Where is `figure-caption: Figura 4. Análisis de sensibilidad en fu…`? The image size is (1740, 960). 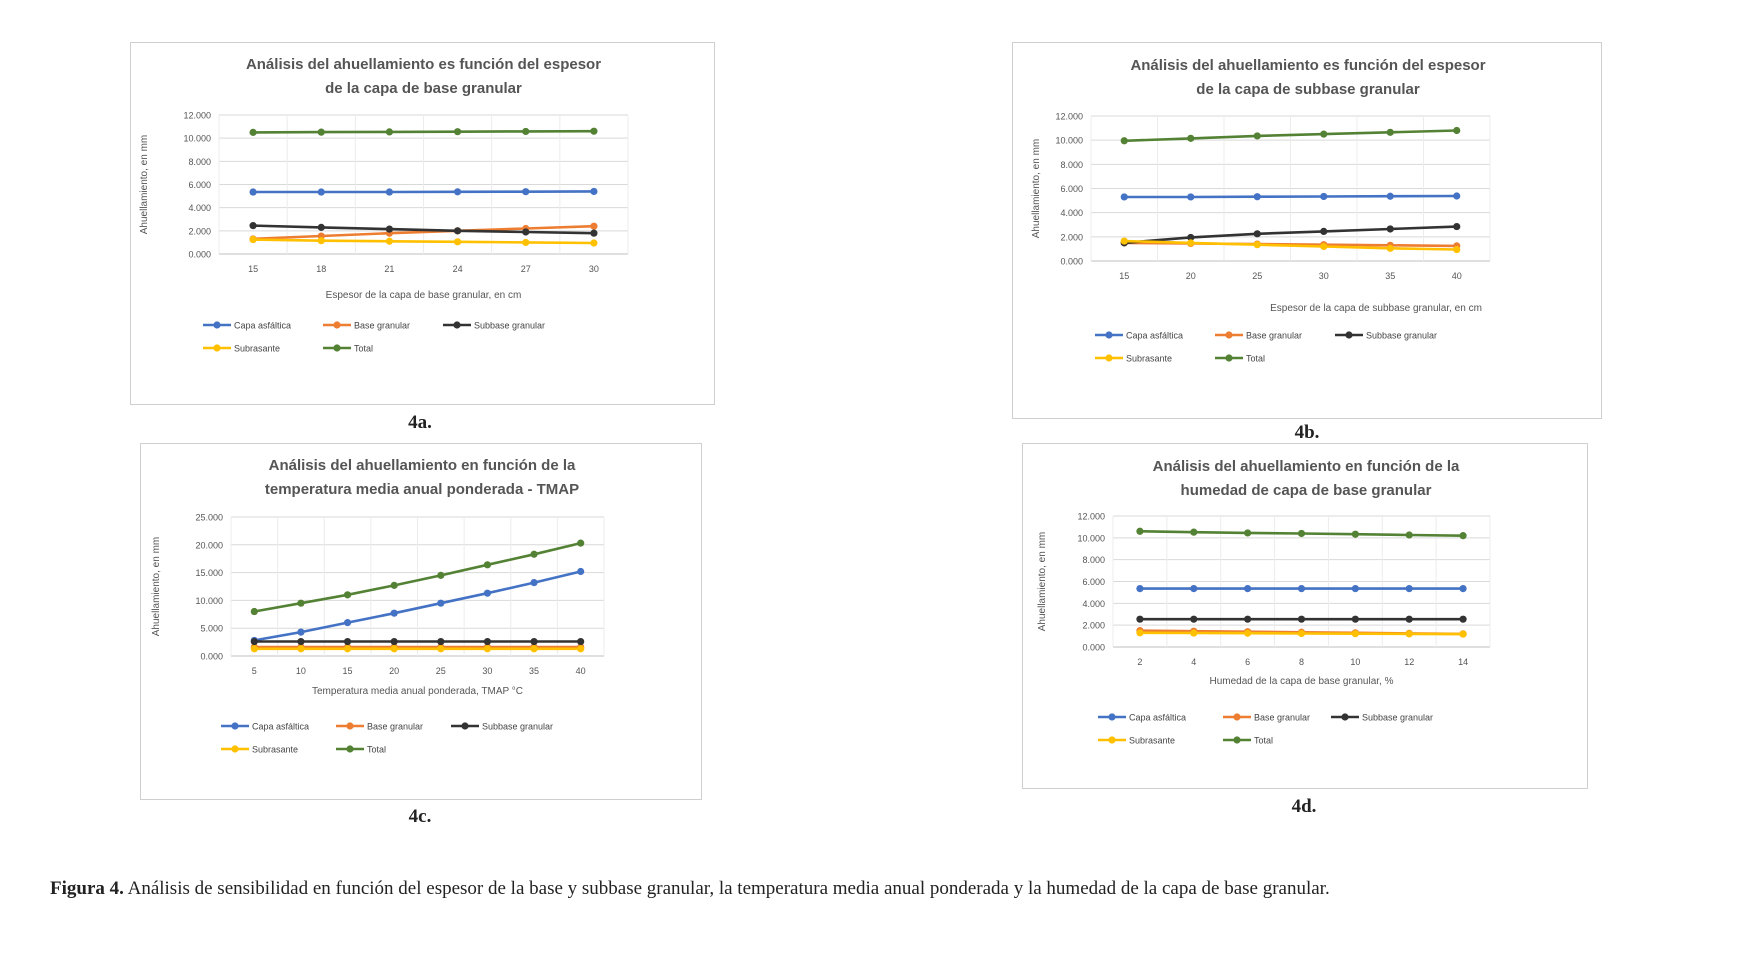
figure-caption: Figura 4. Análisis de sensibilidad en fu… is located at coordinates (880, 889).